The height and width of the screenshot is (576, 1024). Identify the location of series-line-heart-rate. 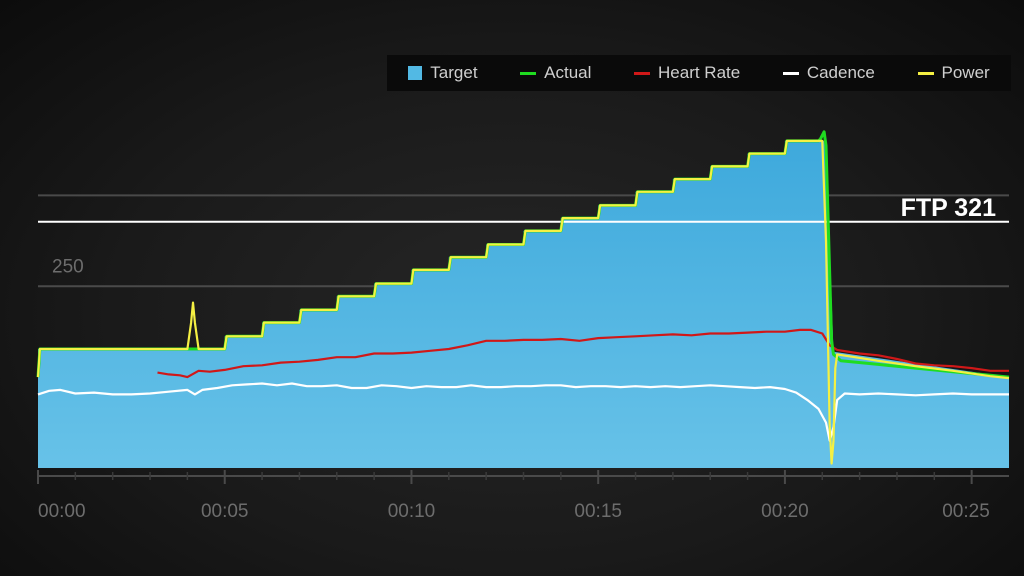
(583, 353).